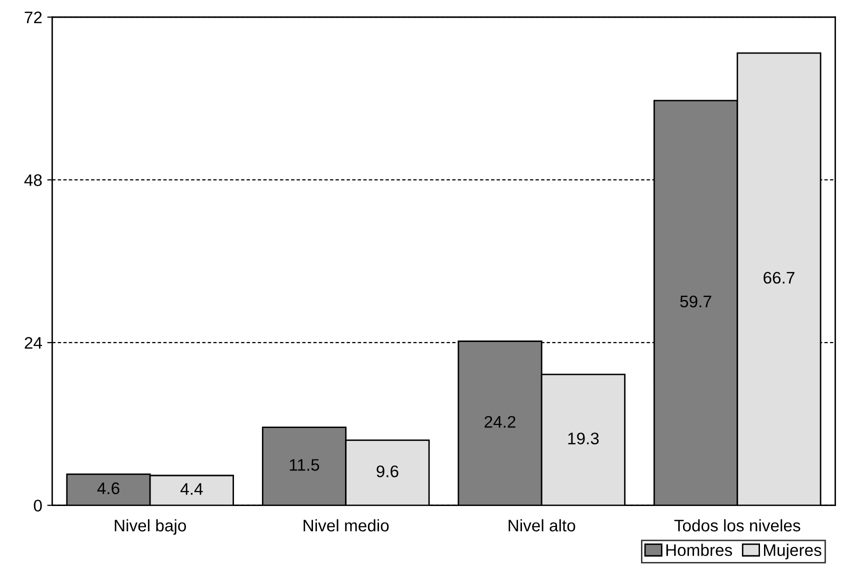  What do you see at coordinates (38, 506) in the screenshot?
I see `y-tick-label: 0` at bounding box center [38, 506].